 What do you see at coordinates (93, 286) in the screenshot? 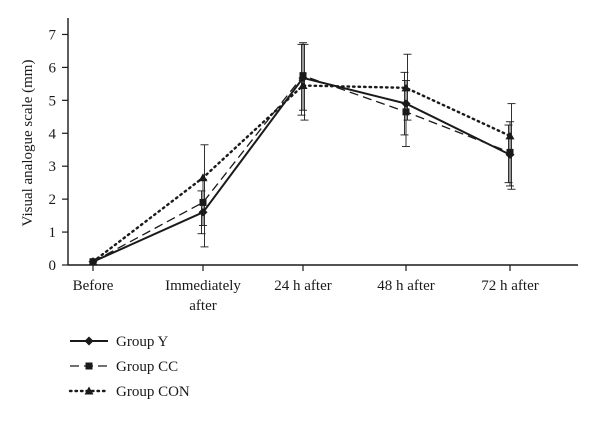
I see `x-tick-label: Before` at bounding box center [93, 286].